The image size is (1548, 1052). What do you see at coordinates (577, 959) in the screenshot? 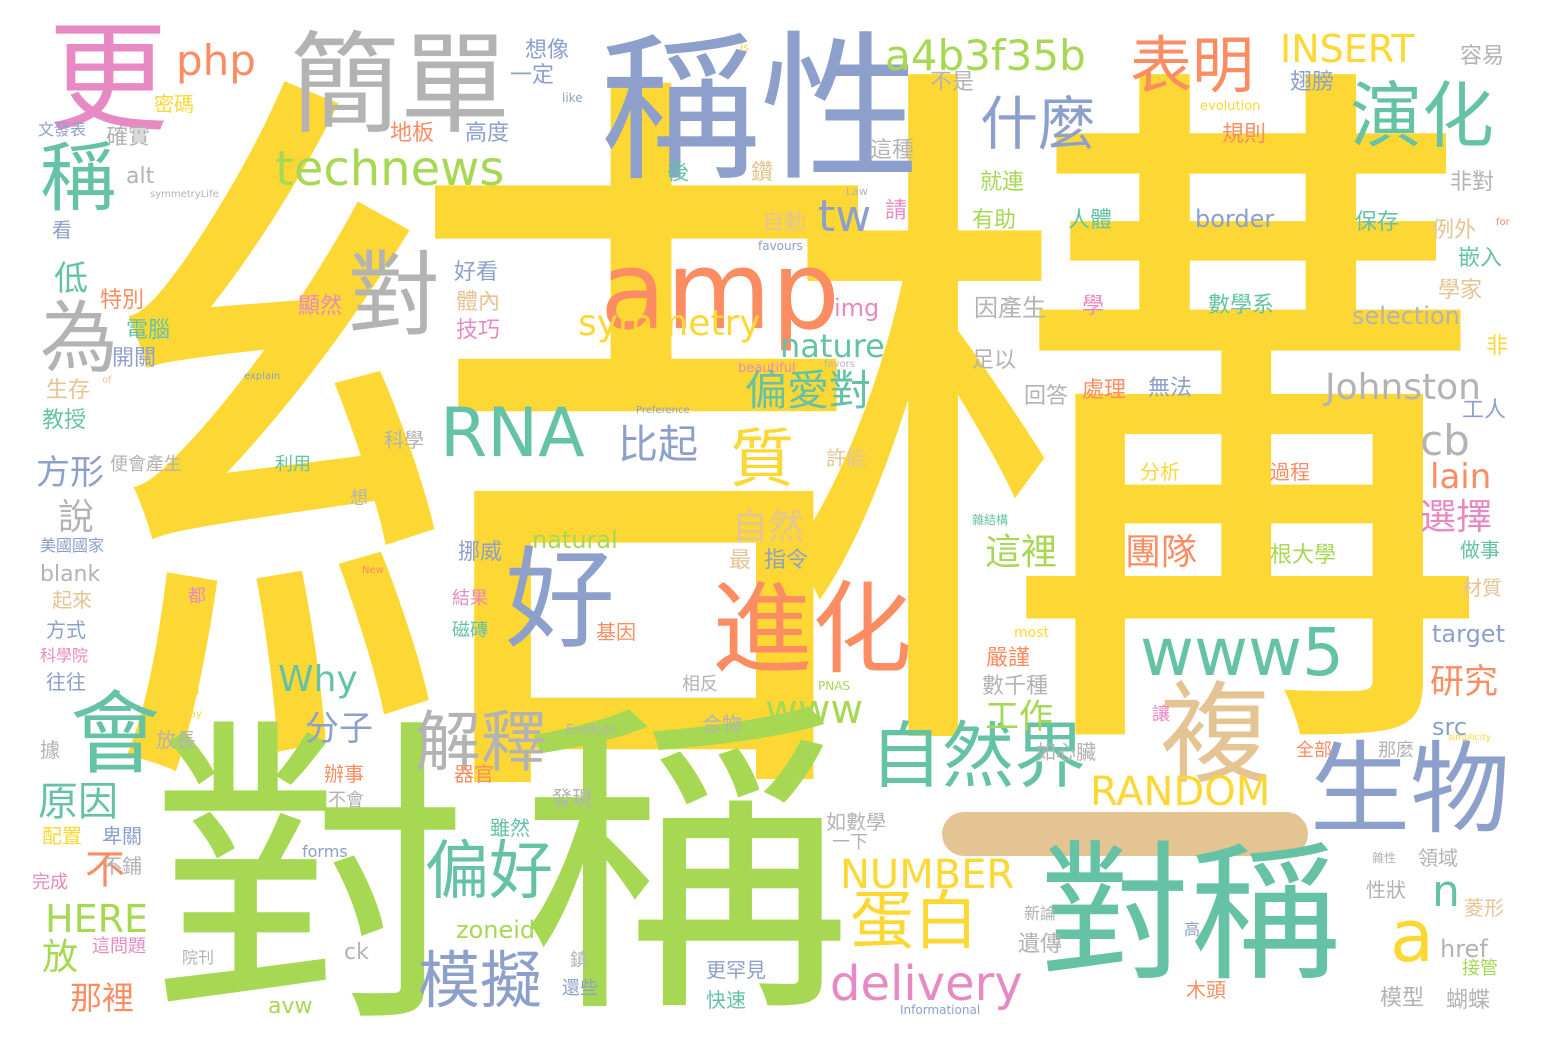
I see `word-zhen: 鎮` at bounding box center [577, 959].